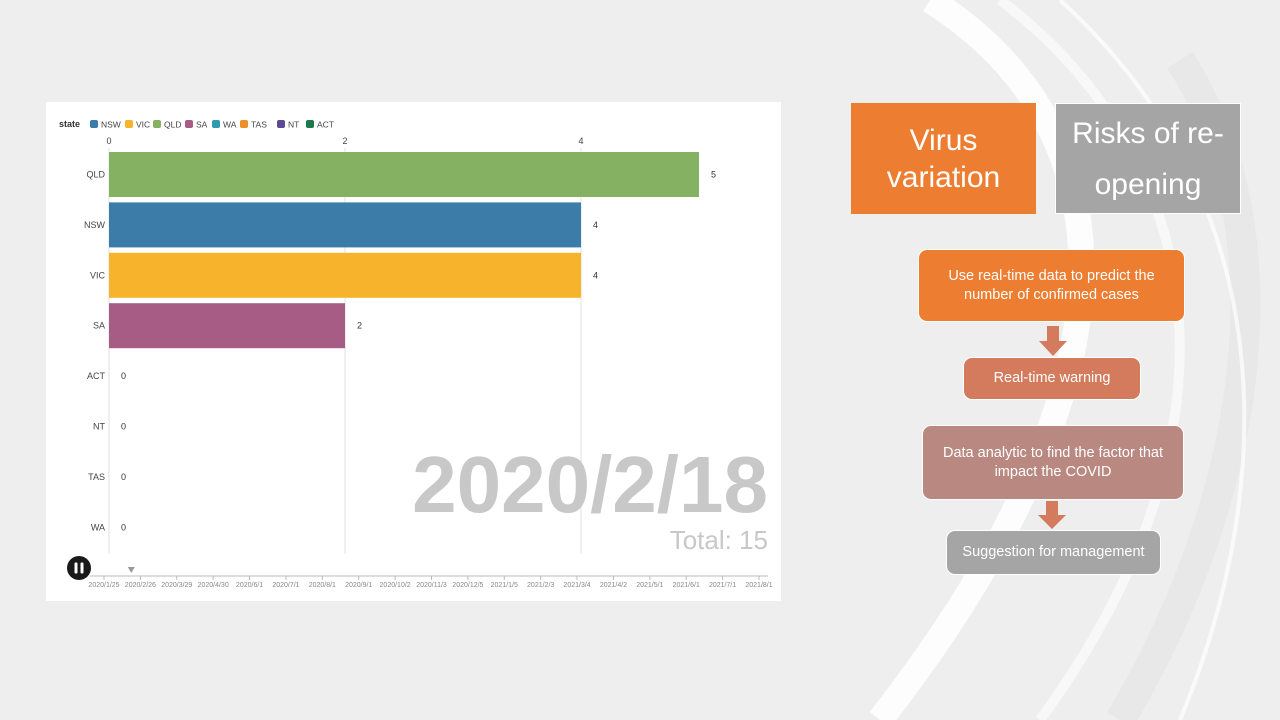  I want to click on legend-item-act: ACT, so click(320, 125).